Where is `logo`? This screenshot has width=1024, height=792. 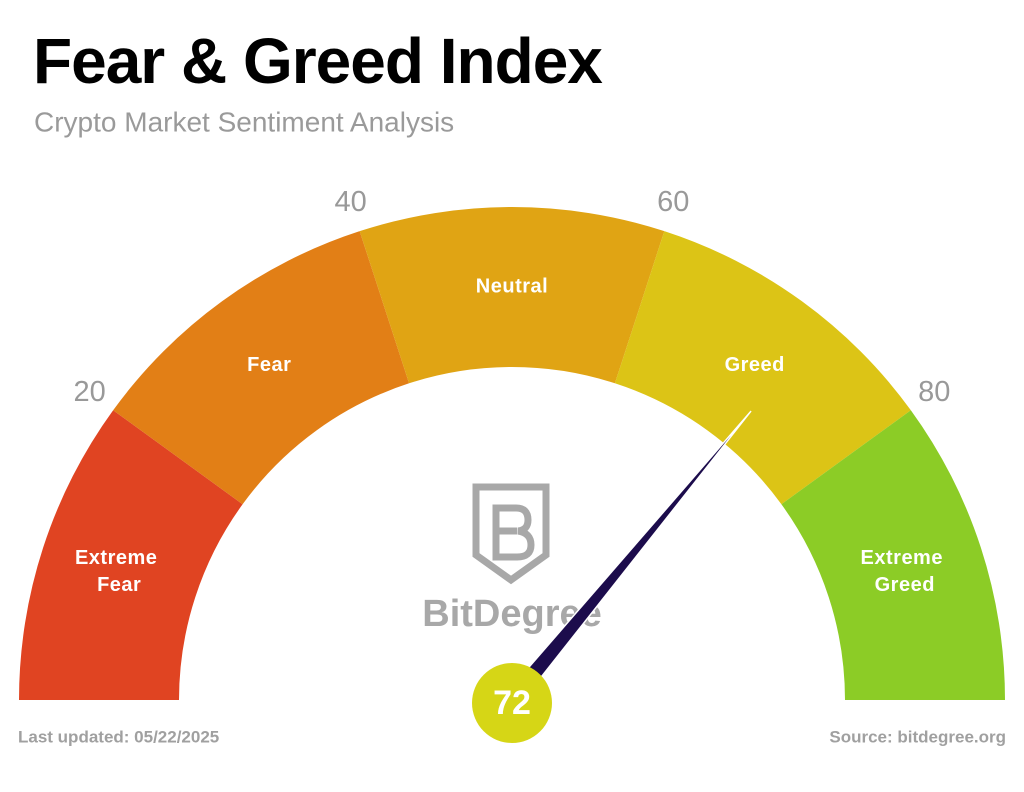
logo is located at coordinates (511, 534).